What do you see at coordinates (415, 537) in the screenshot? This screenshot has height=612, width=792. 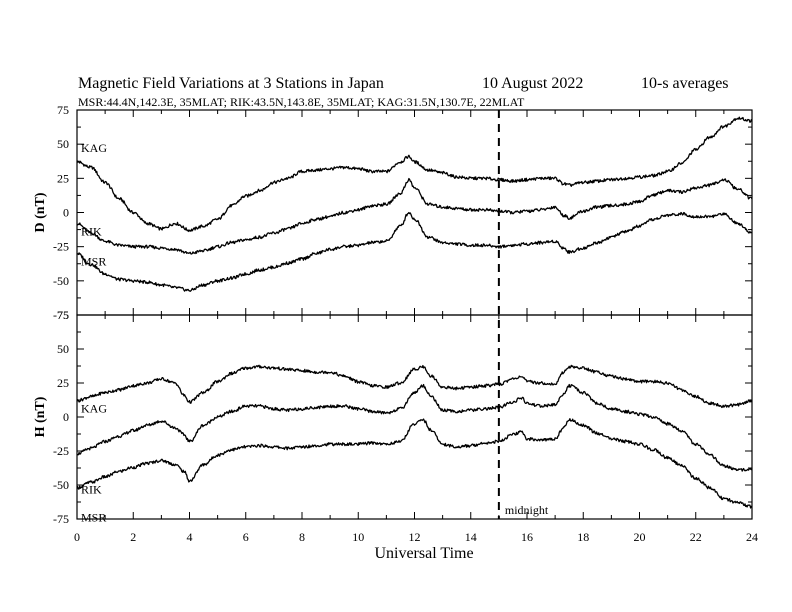 I see `x-tick-label: 12` at bounding box center [415, 537].